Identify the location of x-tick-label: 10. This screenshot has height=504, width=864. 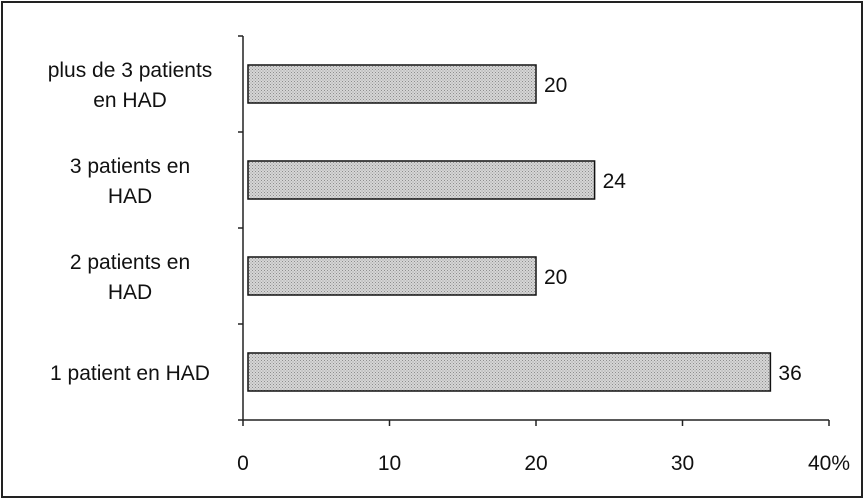
(389, 463).